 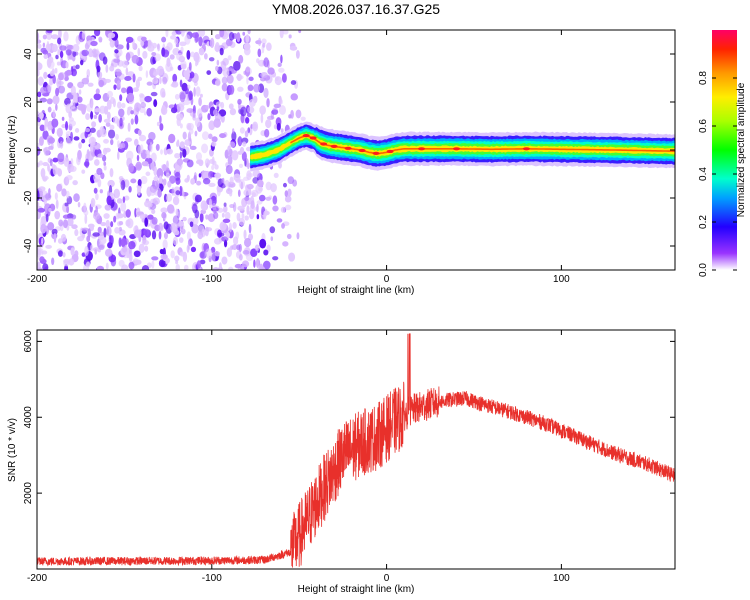 I want to click on spectrogram-y-tick-label: -40, so click(x=28, y=245).